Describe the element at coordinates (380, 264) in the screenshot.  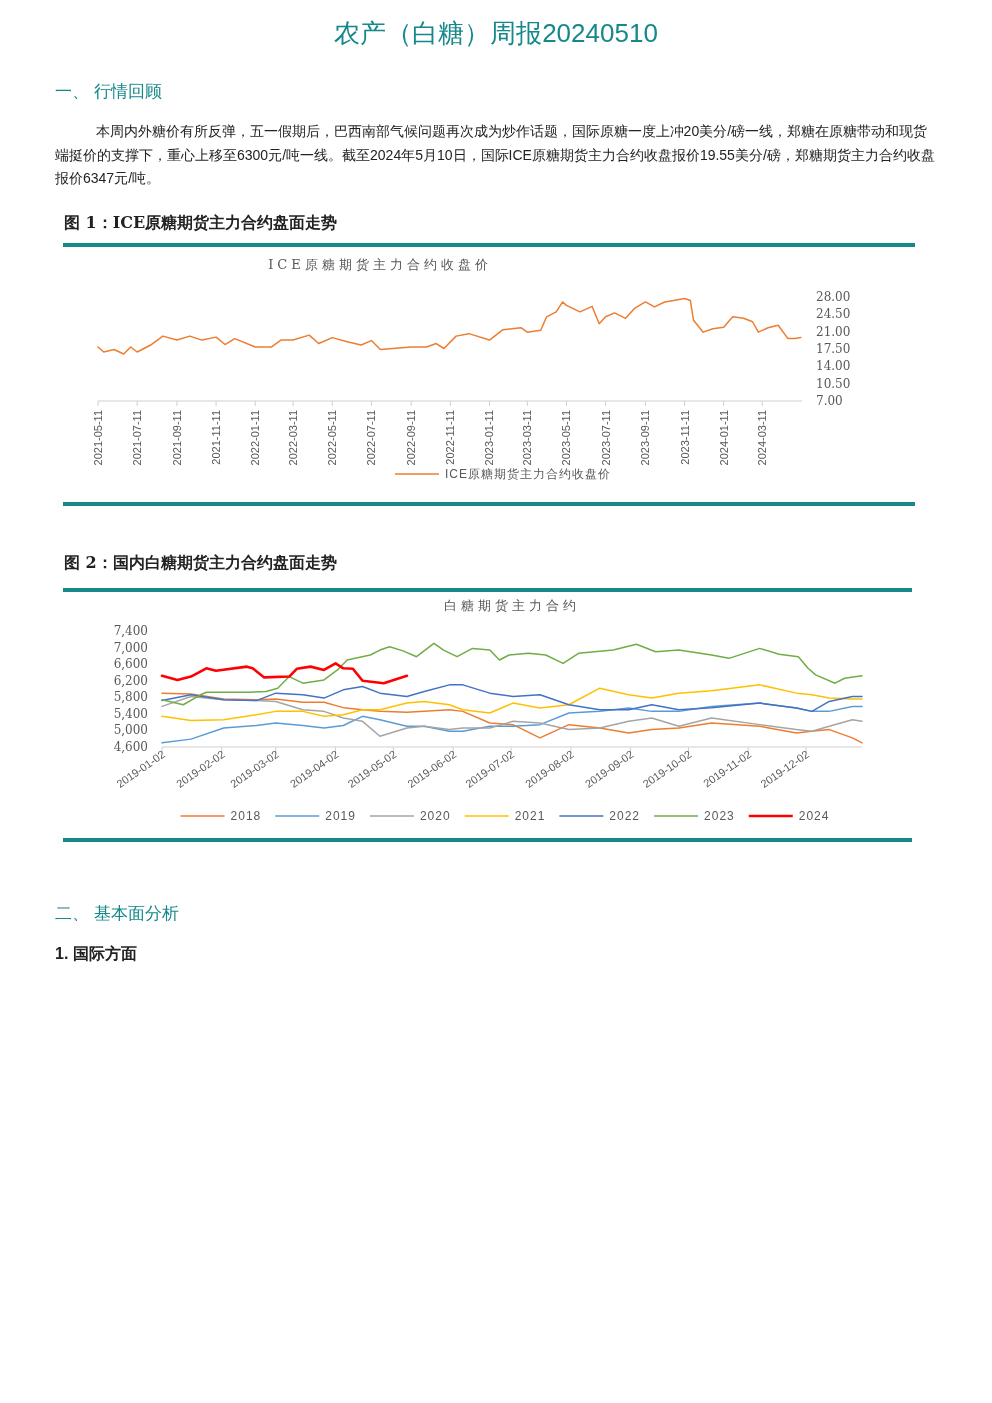
I see `chart-subtitle: ICE原糖期货主力合约收盘价` at that location.